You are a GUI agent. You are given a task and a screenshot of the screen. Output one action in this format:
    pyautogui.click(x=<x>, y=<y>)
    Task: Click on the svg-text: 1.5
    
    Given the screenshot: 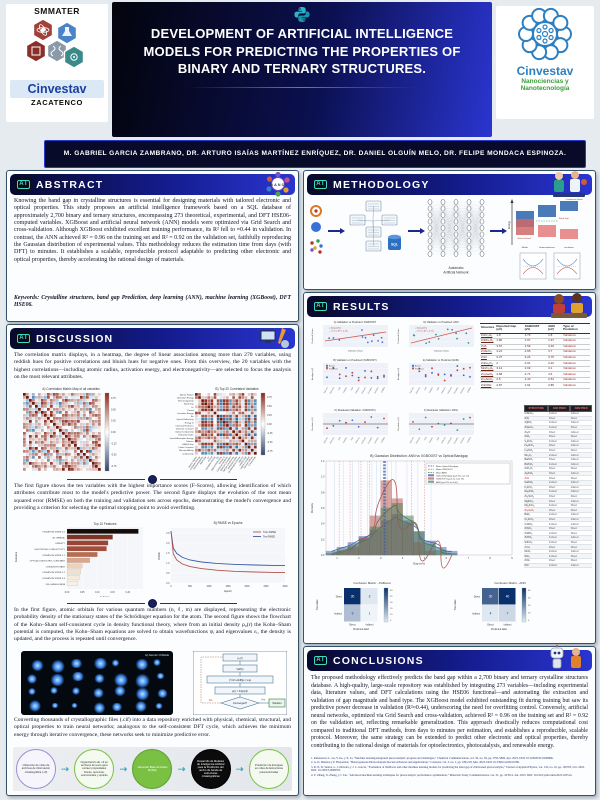 What is the action you would take?
    pyautogui.click(x=168, y=554)
    